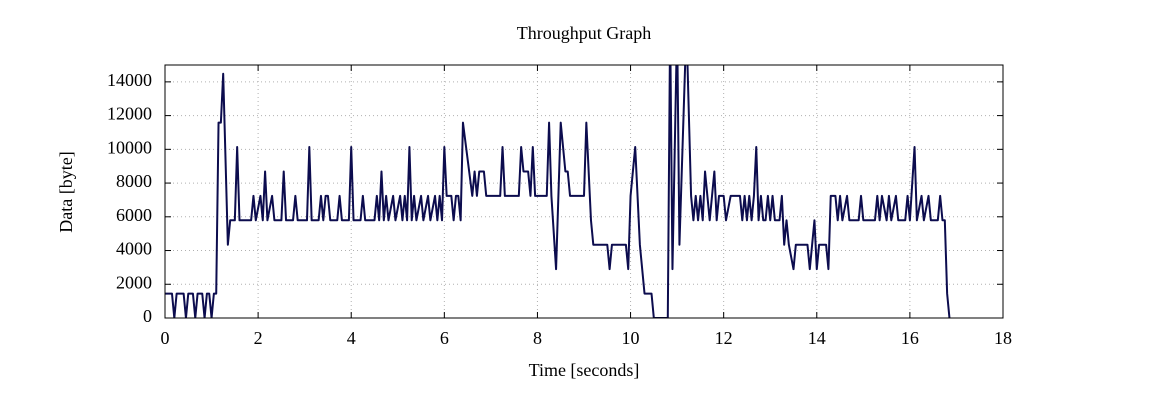  What do you see at coordinates (537, 338) in the screenshot?
I see `x-tick-label: 8` at bounding box center [537, 338].